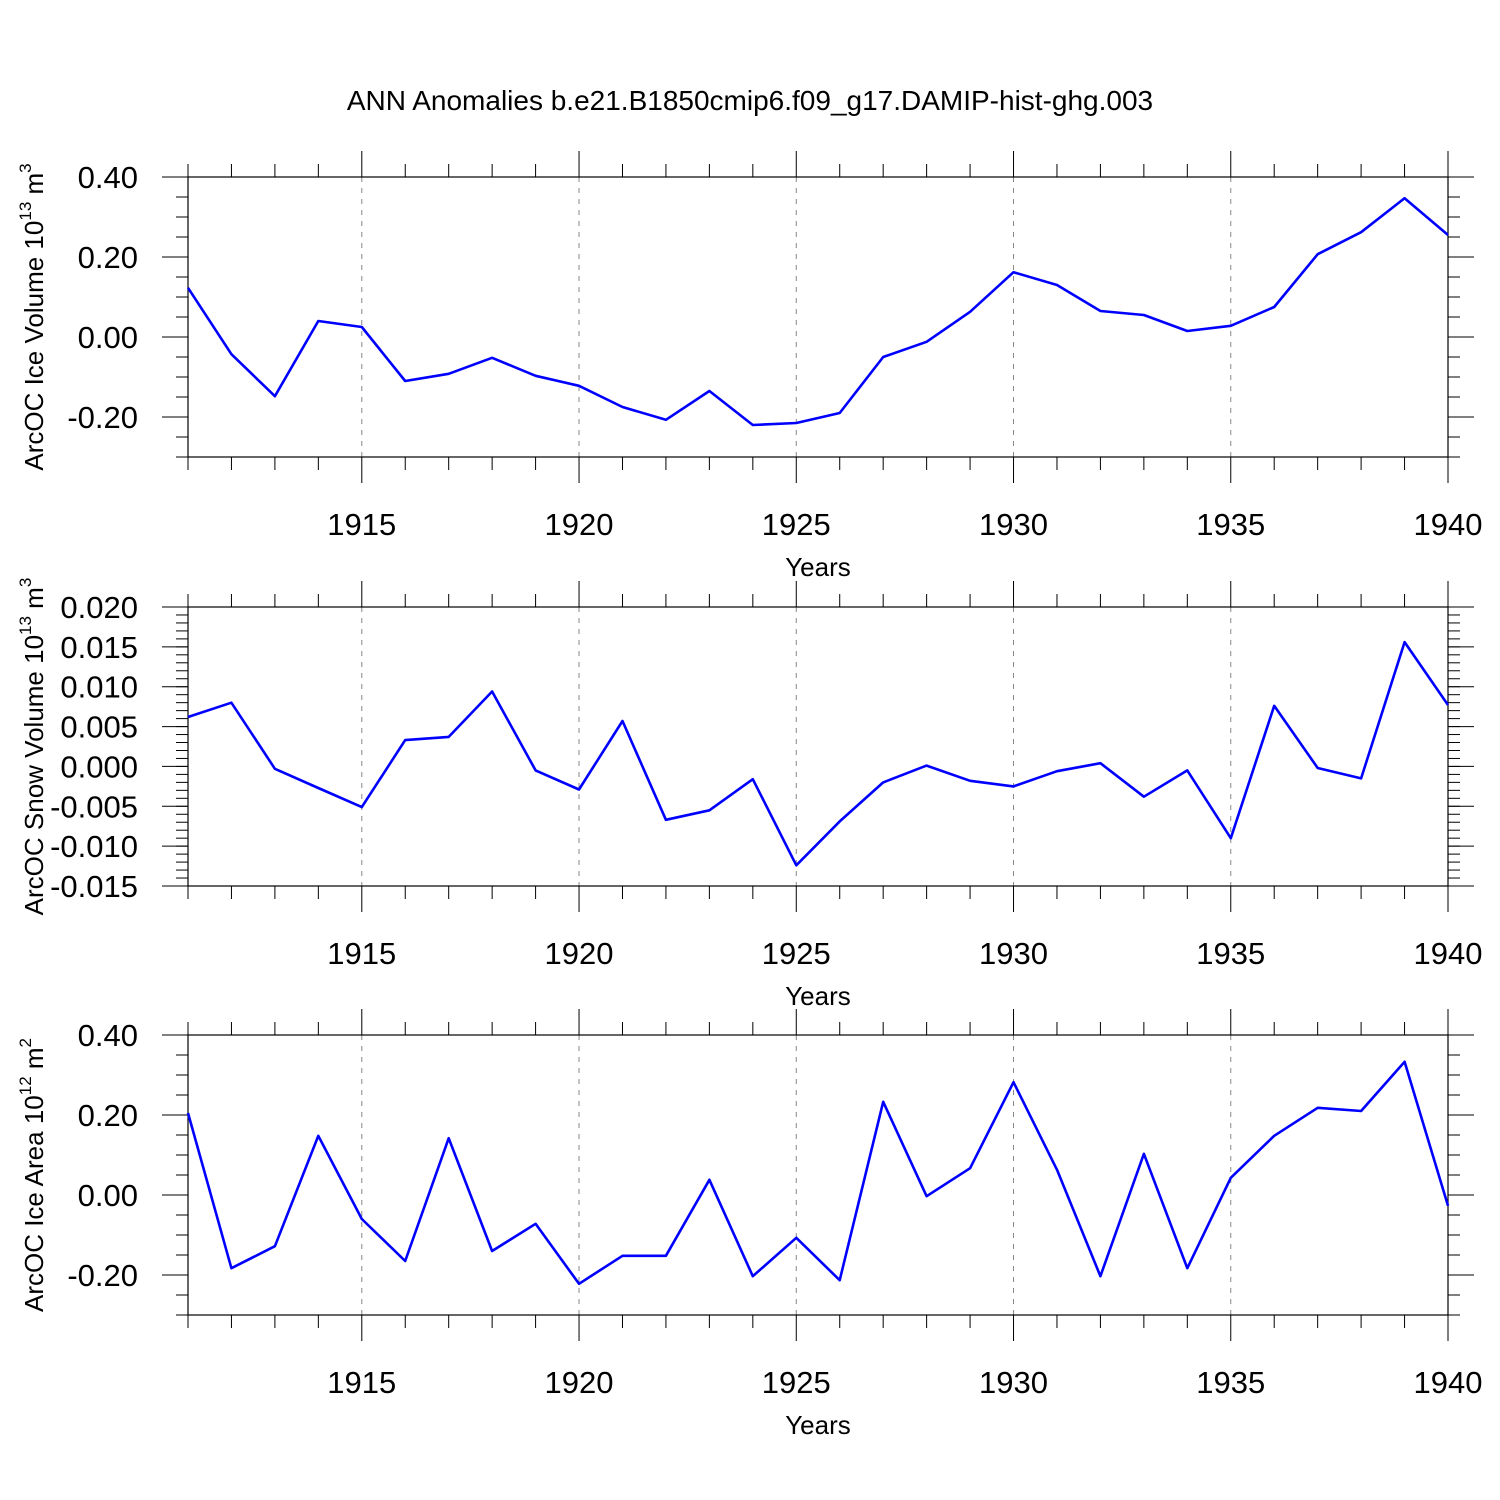  What do you see at coordinates (99, 727) in the screenshot?
I see `y-tick-label: 0.005` at bounding box center [99, 727].